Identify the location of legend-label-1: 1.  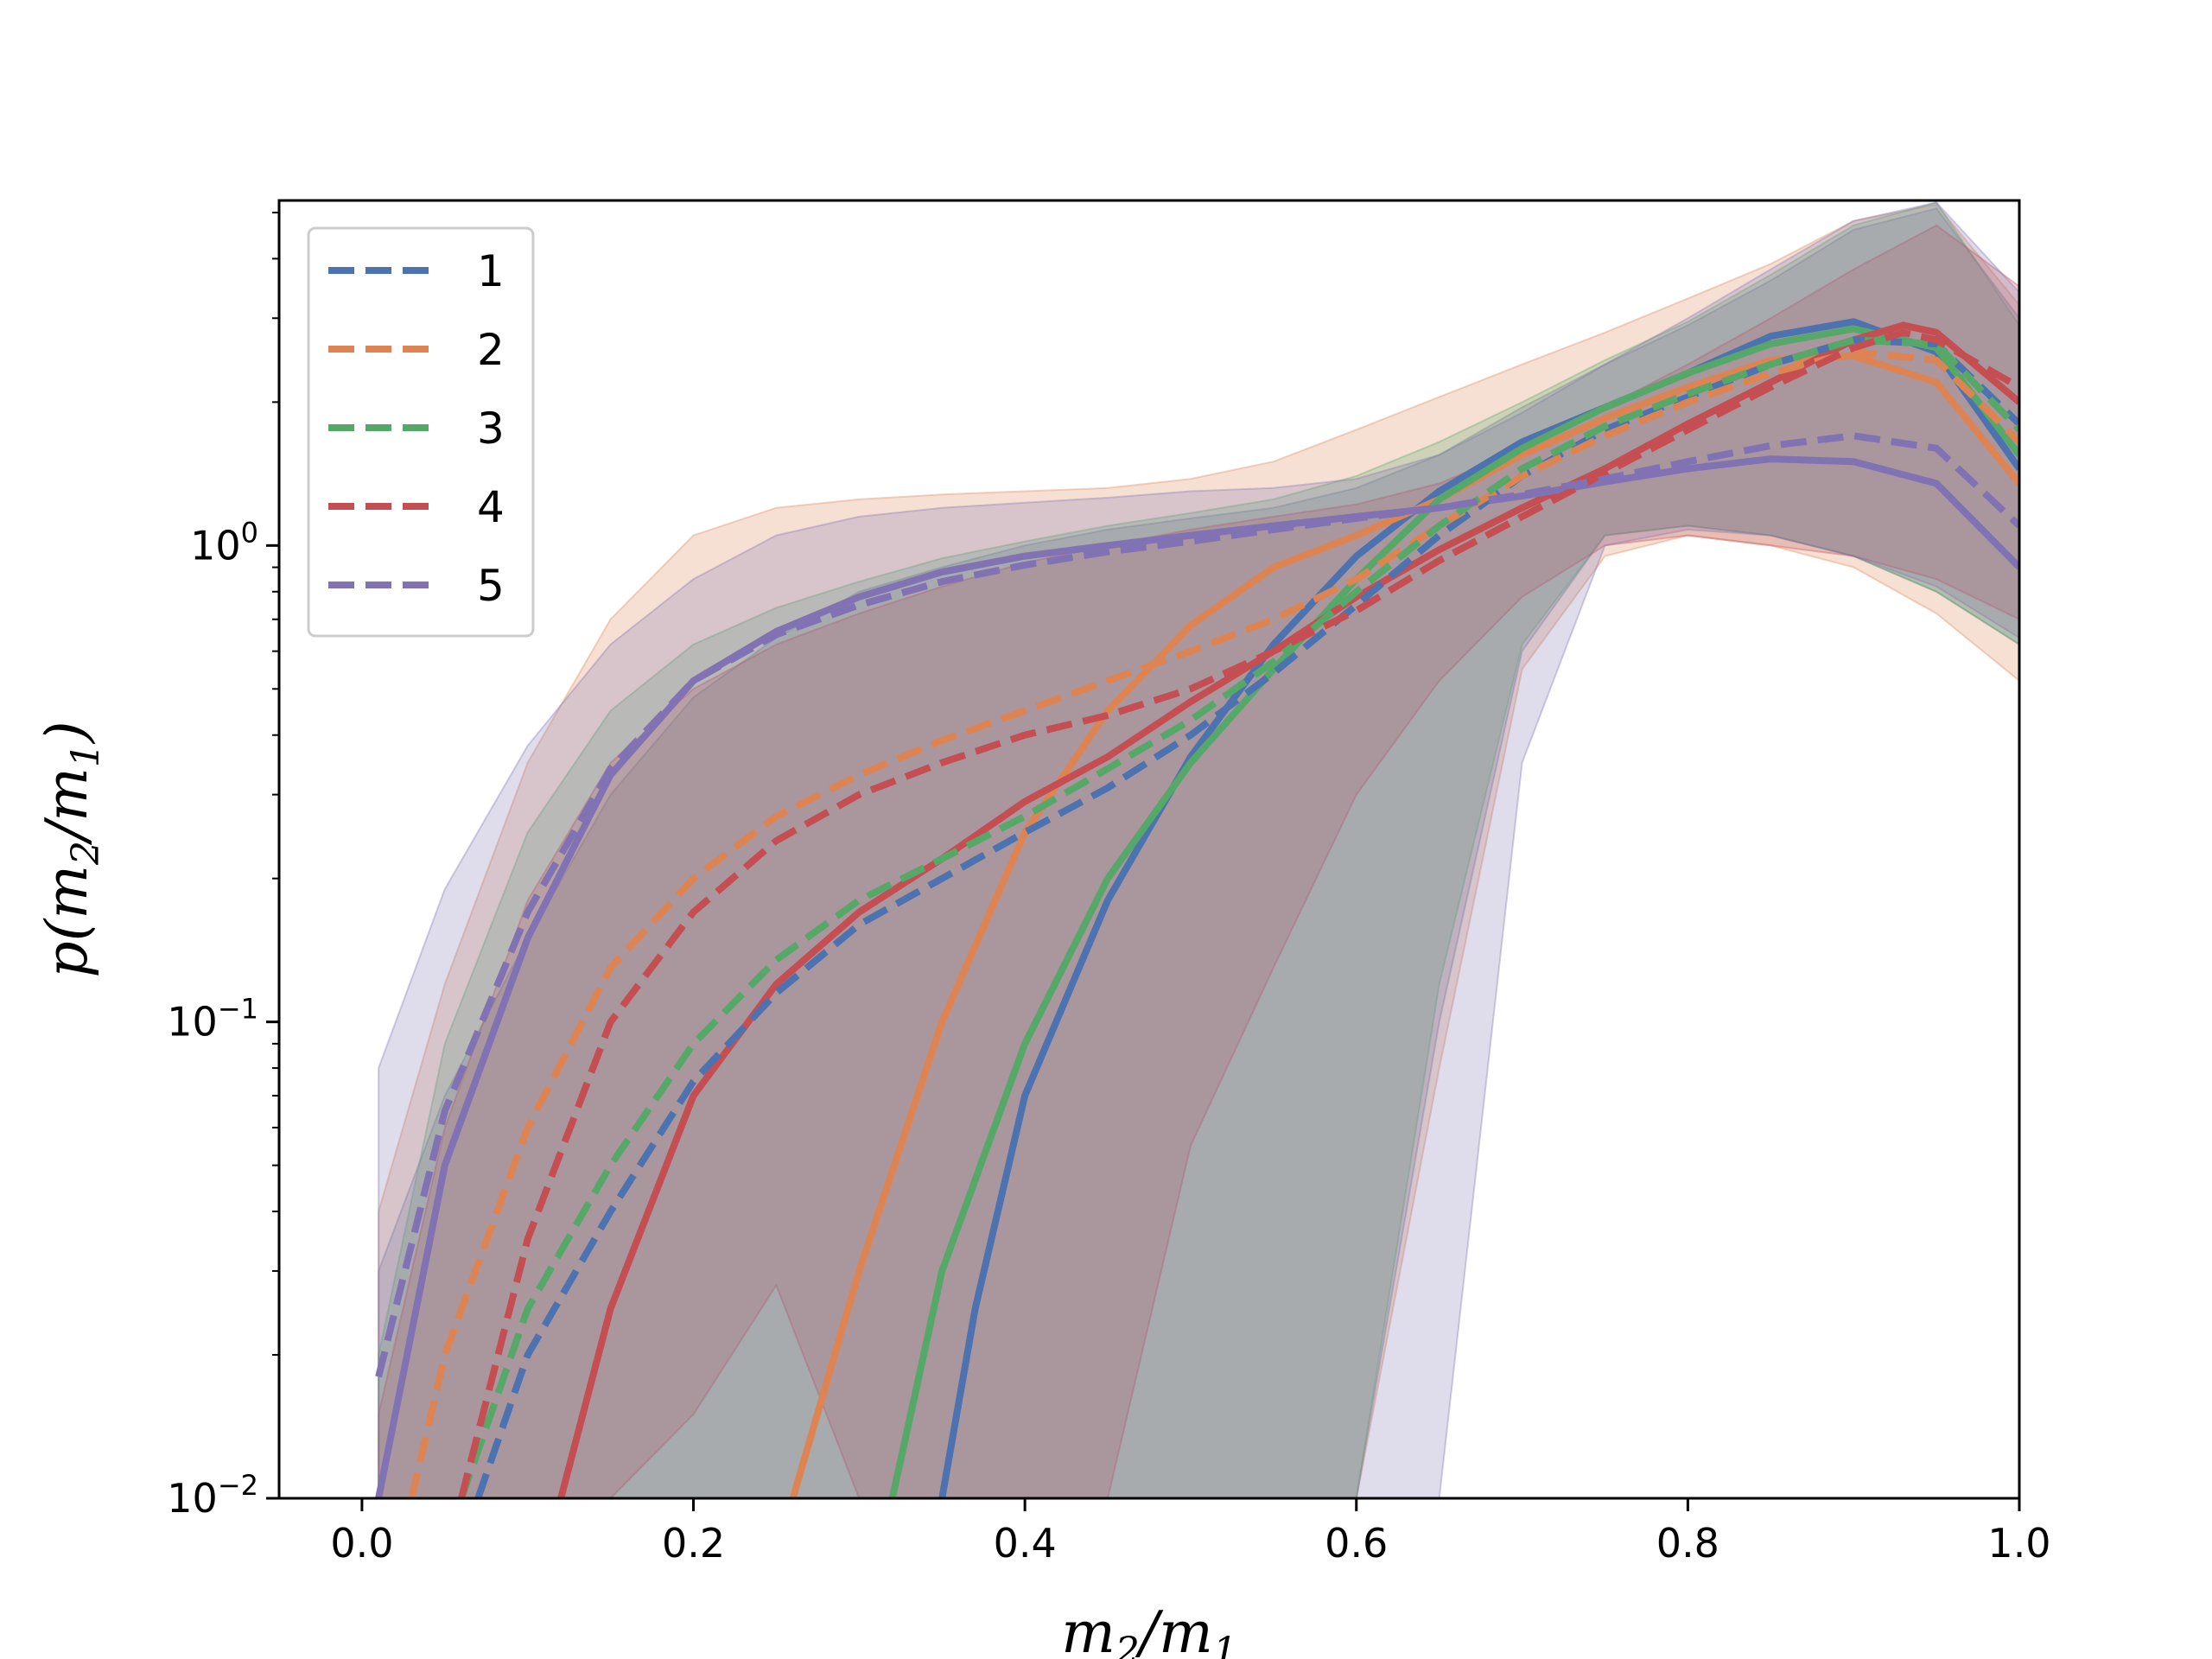
(491, 271).